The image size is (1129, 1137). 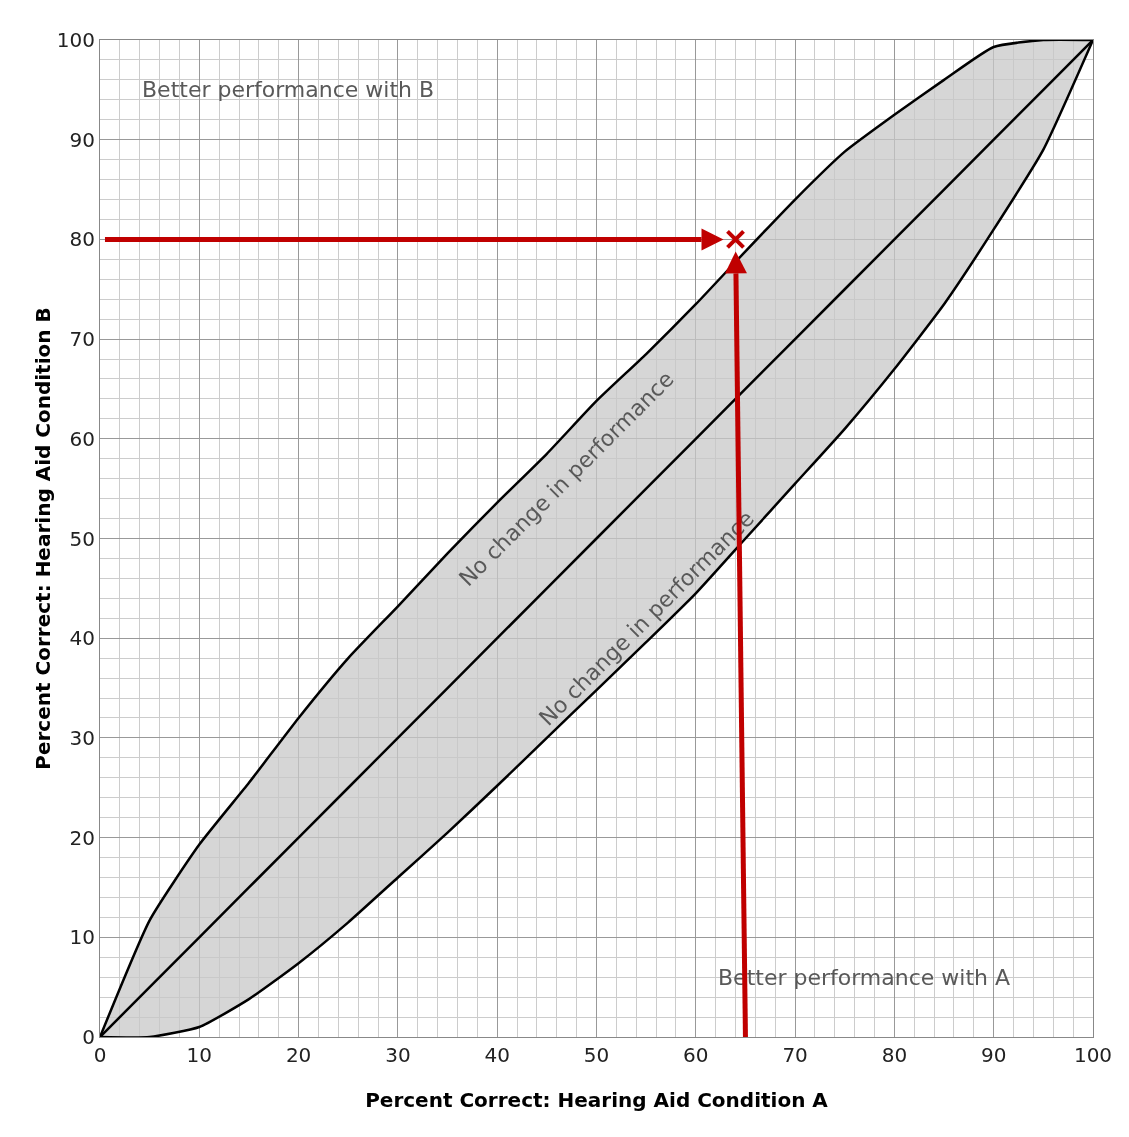 I want to click on y-tick-label: 70, so click(x=82, y=339).